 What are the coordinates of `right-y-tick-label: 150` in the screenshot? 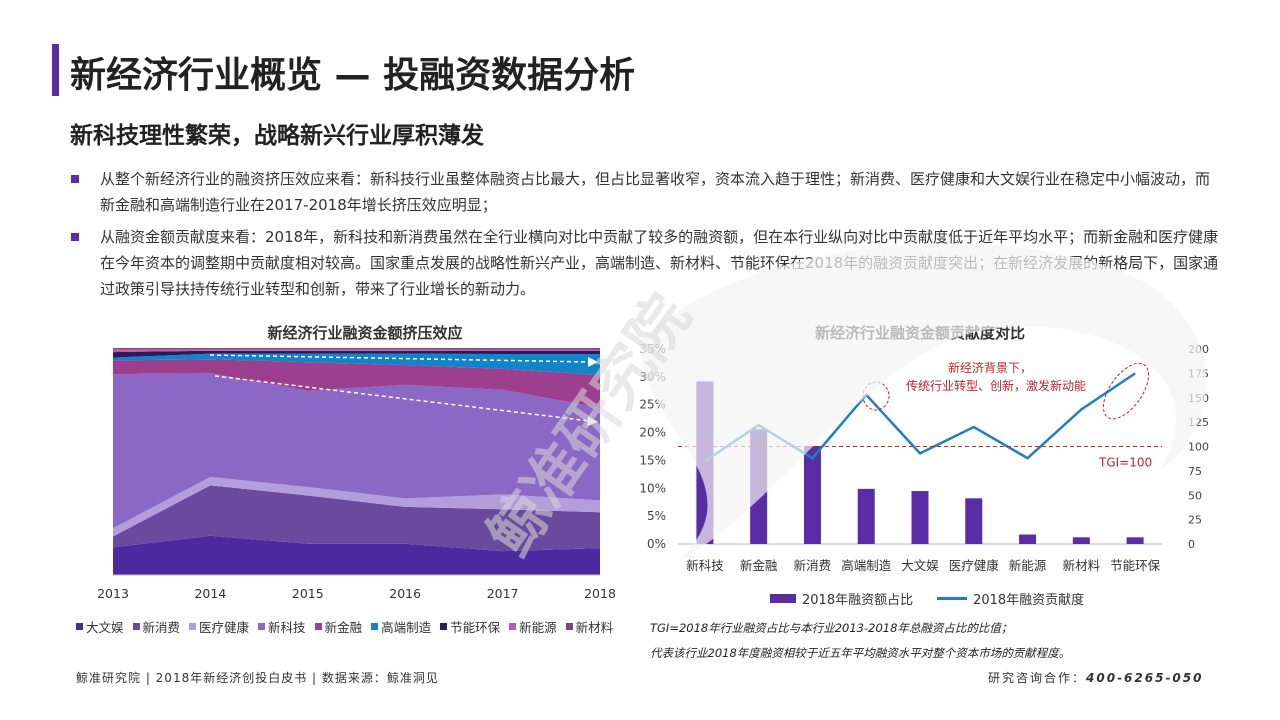 It's located at (1198, 398).